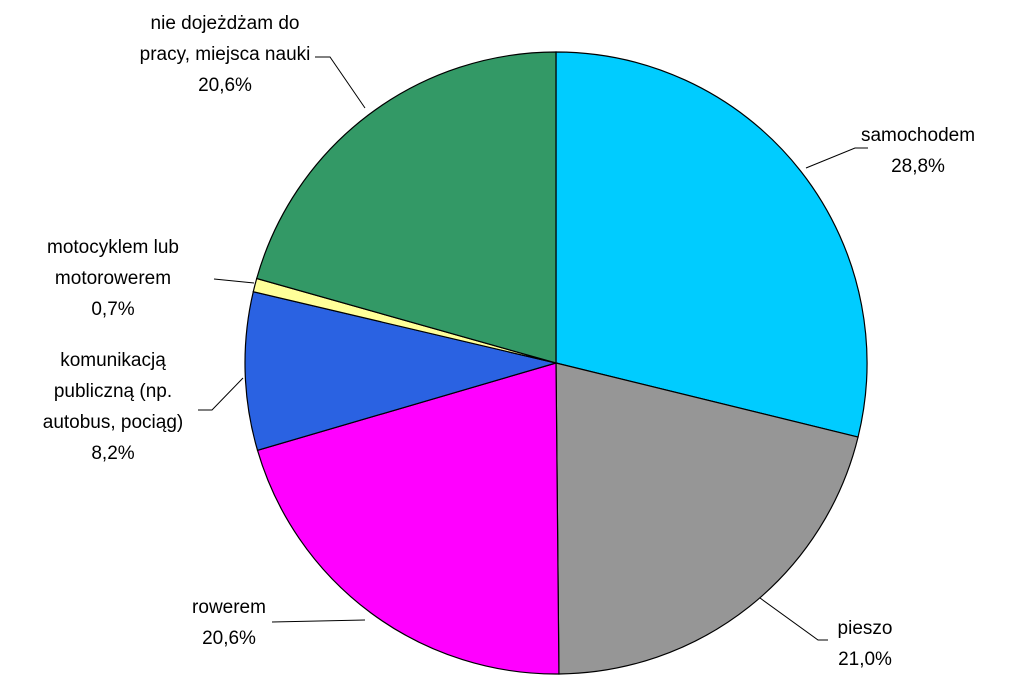  Describe the element at coordinates (865, 628) in the screenshot. I see `category-label: pieszo` at that location.